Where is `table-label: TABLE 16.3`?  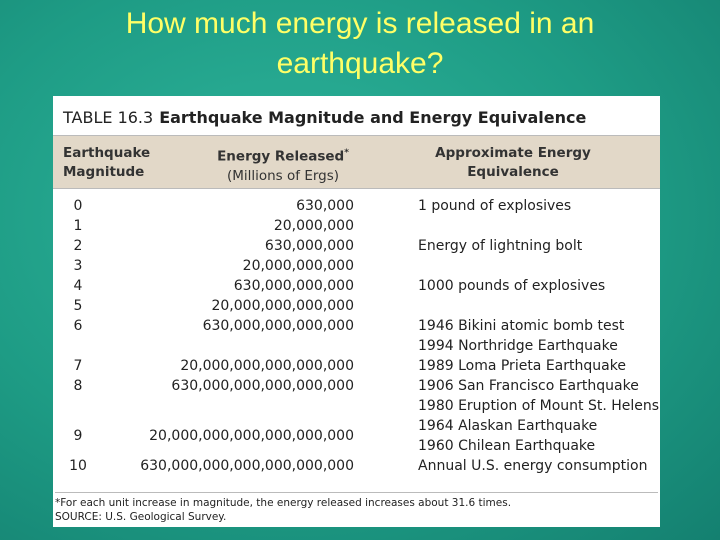
table-label: TABLE 16.3 is located at coordinates (108, 117).